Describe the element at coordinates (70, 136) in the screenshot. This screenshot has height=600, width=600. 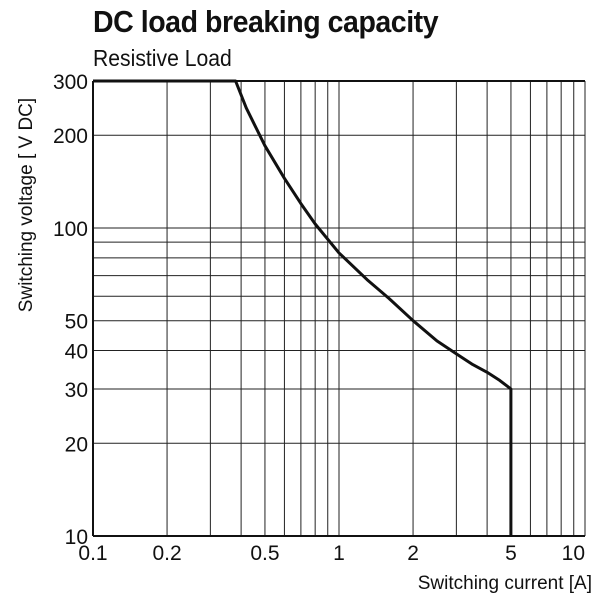
I see `y-tick-label: 200` at that location.